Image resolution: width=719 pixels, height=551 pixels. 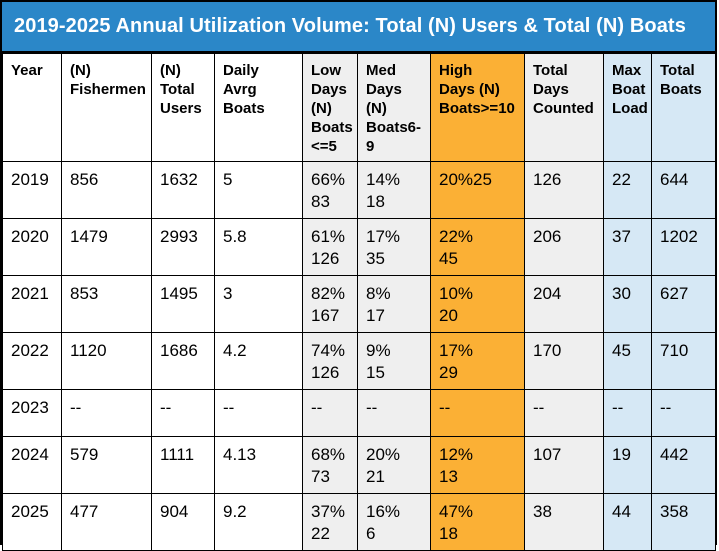 I want to click on table-cell: 68% 73, so click(x=330, y=465).